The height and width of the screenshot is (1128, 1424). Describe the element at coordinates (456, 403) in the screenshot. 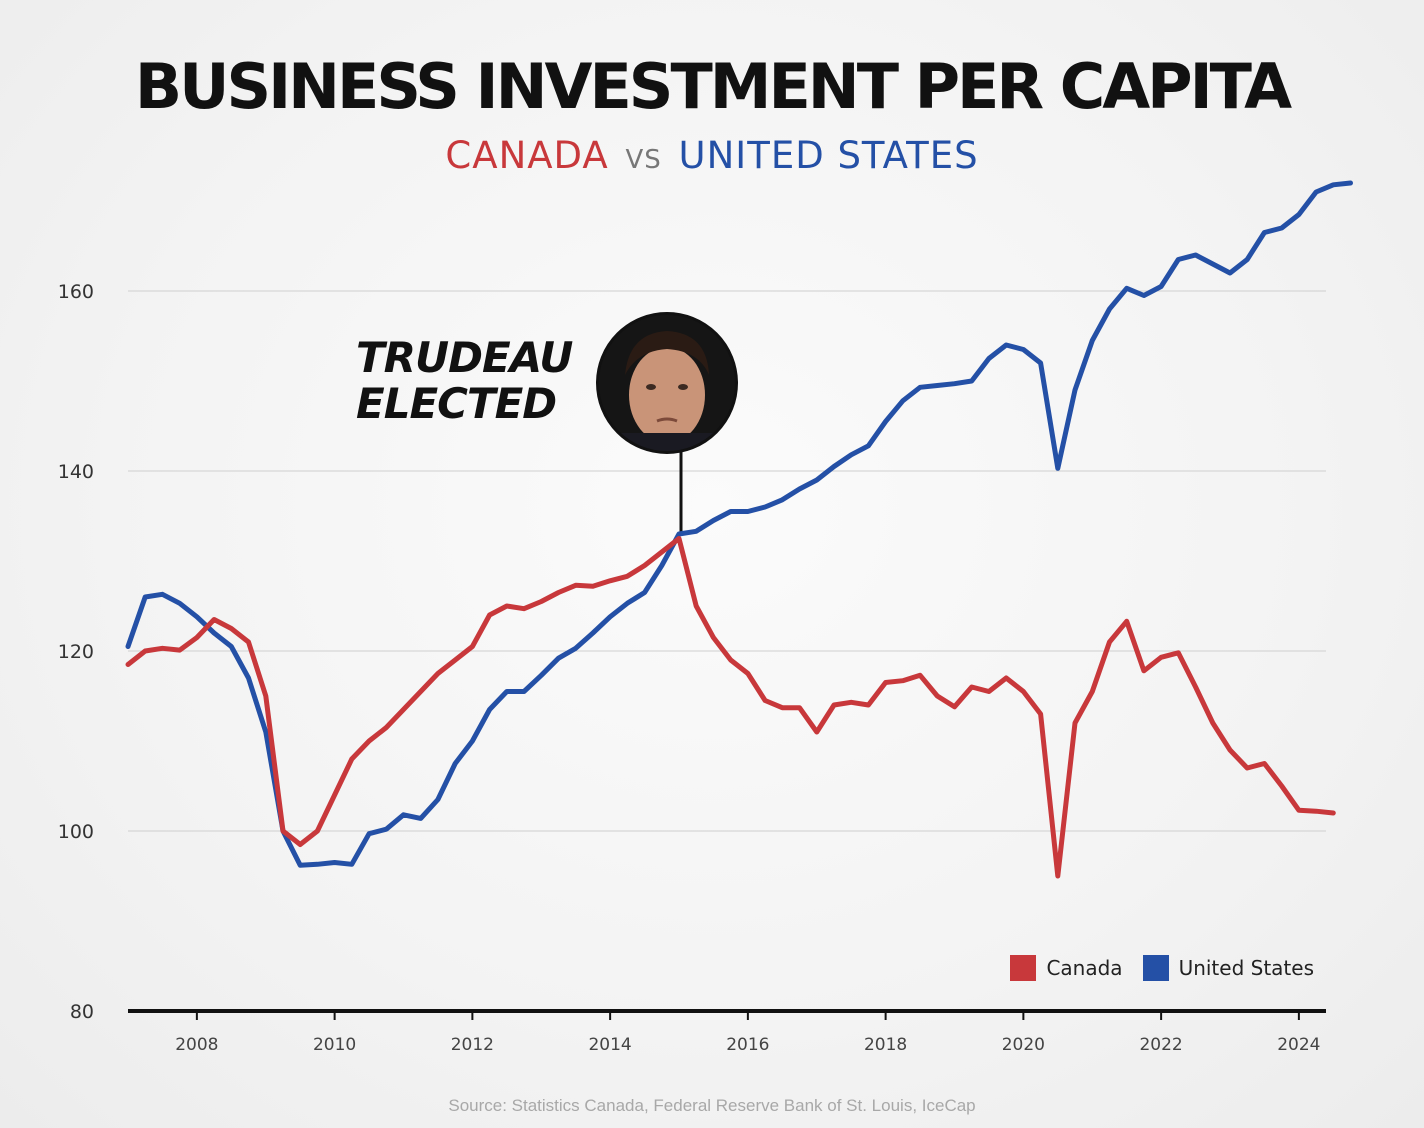

I see `annotation-line2: ELECTED` at that location.